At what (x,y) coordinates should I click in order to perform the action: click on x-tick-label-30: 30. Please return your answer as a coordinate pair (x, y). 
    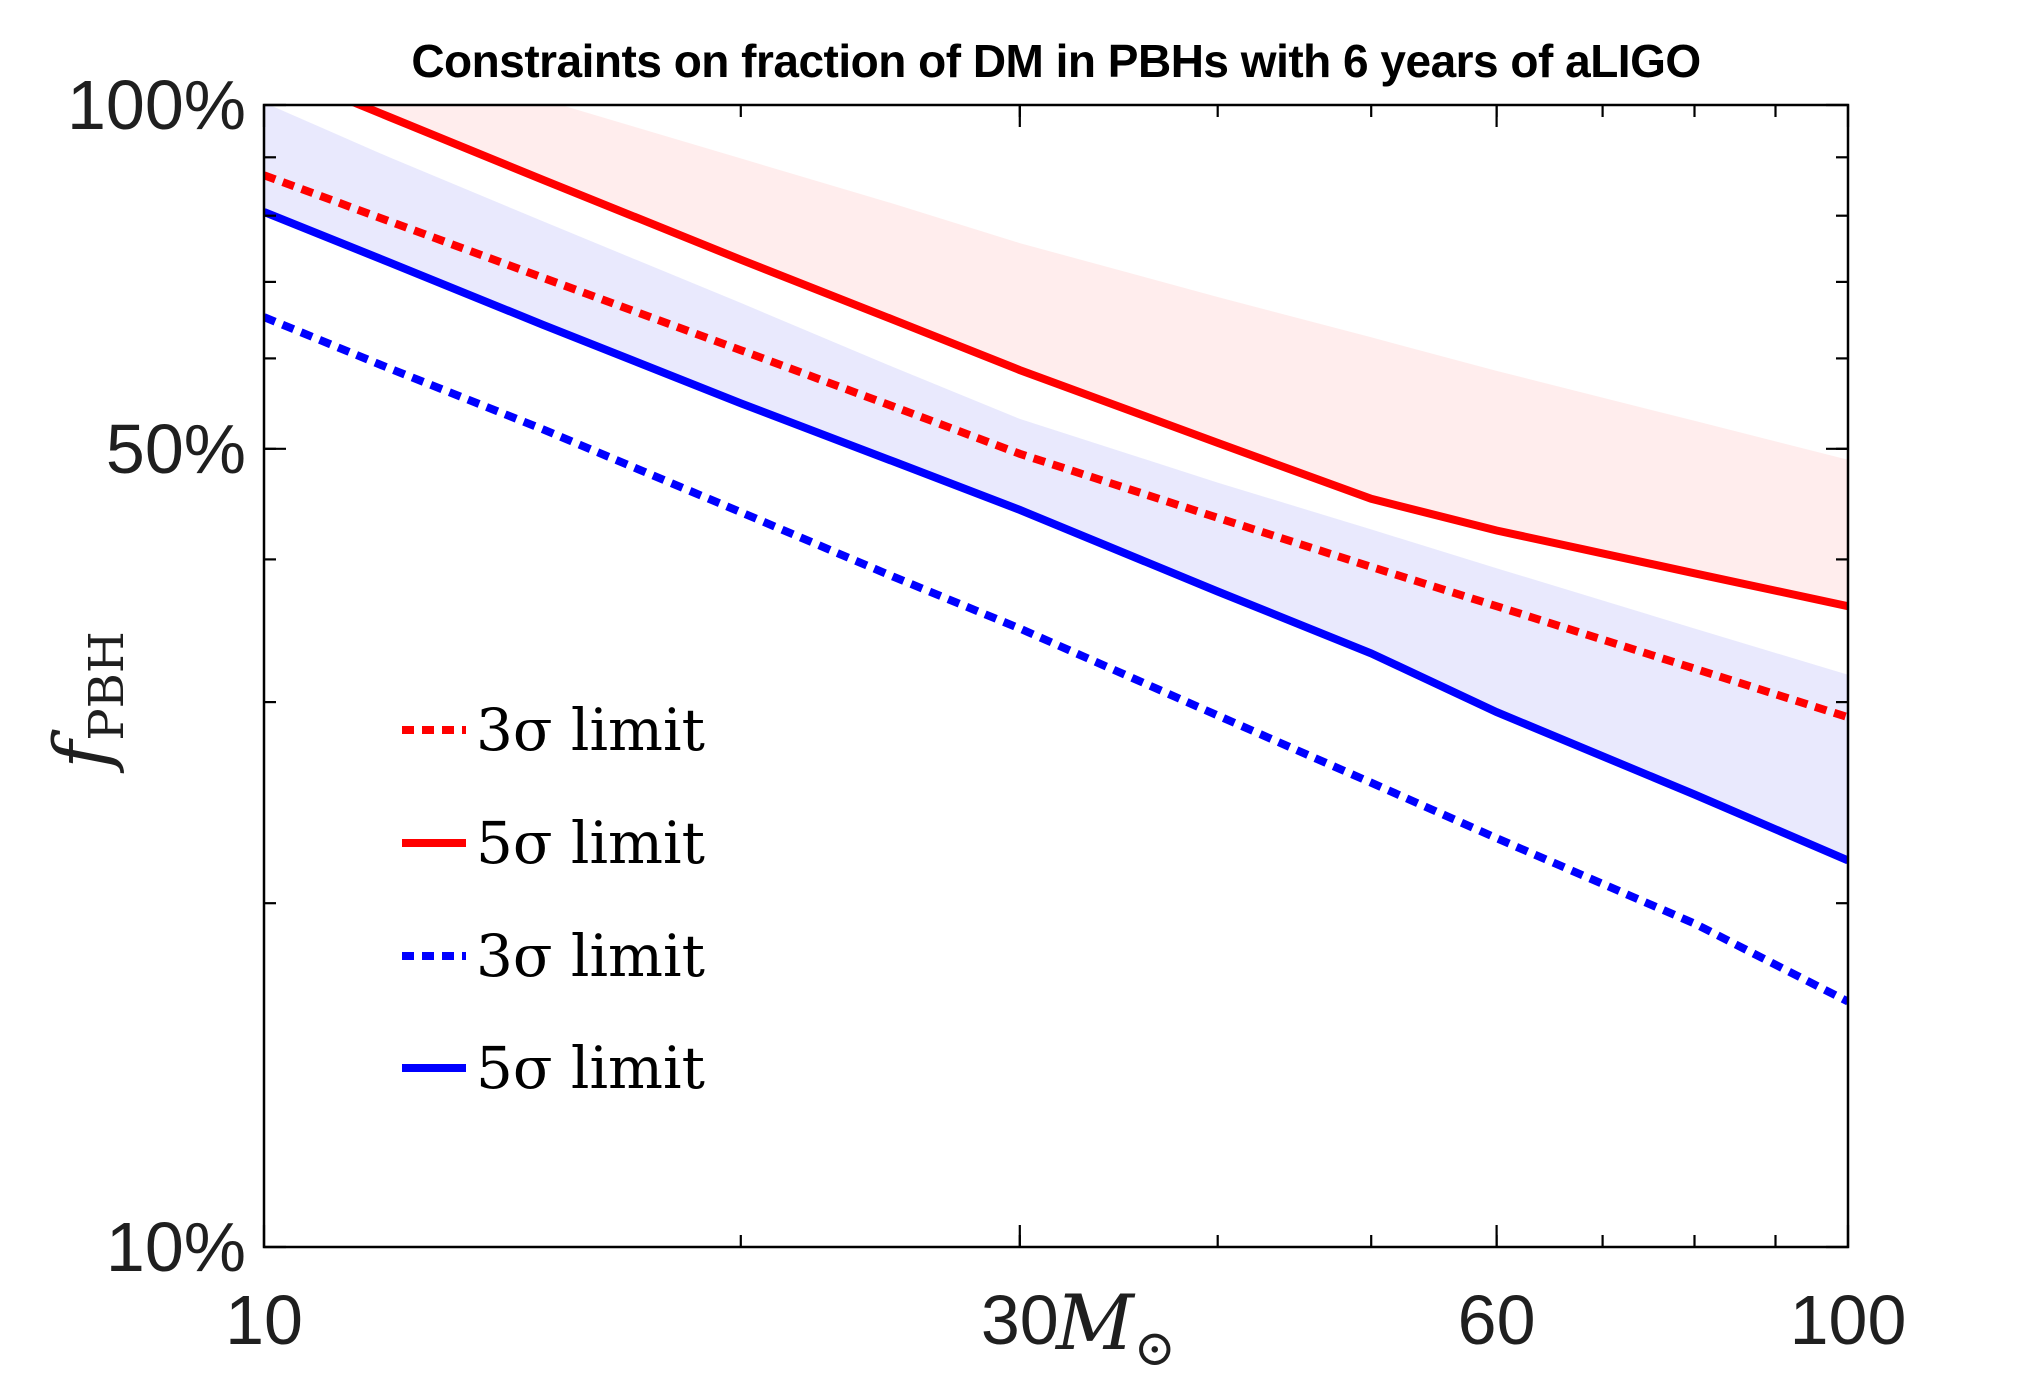
    Looking at the image, I should click on (1019, 1320).